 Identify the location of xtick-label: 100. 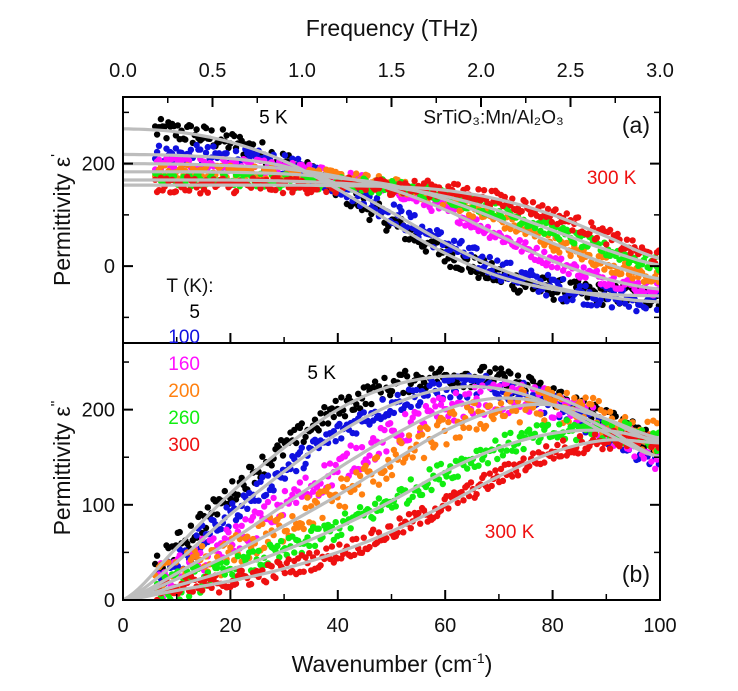
(659, 626).